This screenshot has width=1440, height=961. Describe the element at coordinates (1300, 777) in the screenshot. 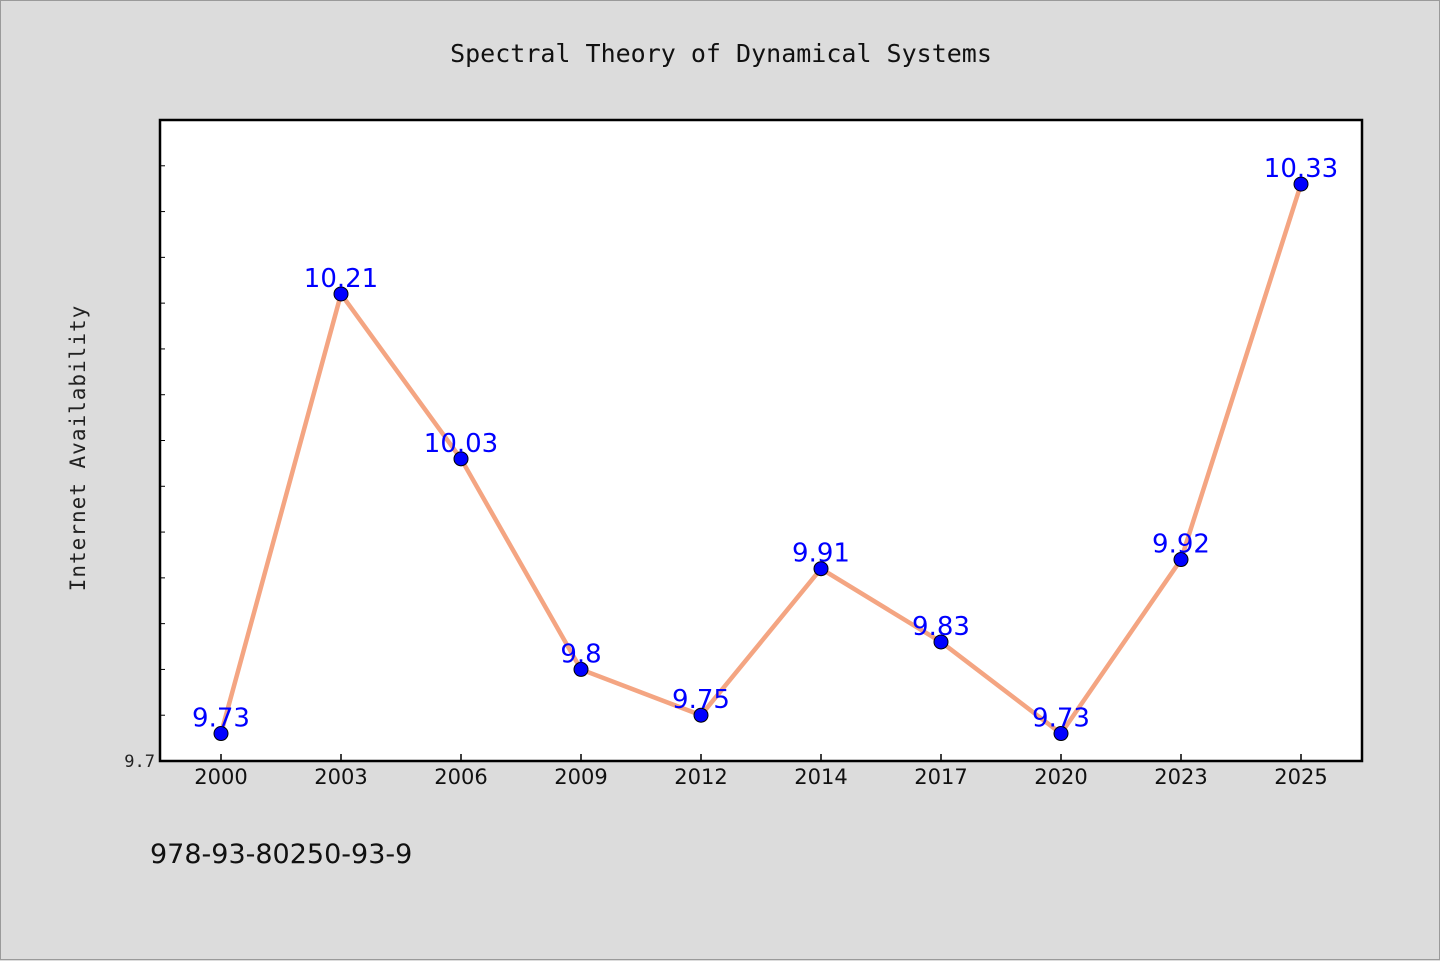

I see `x-tick-label: 2025` at that location.